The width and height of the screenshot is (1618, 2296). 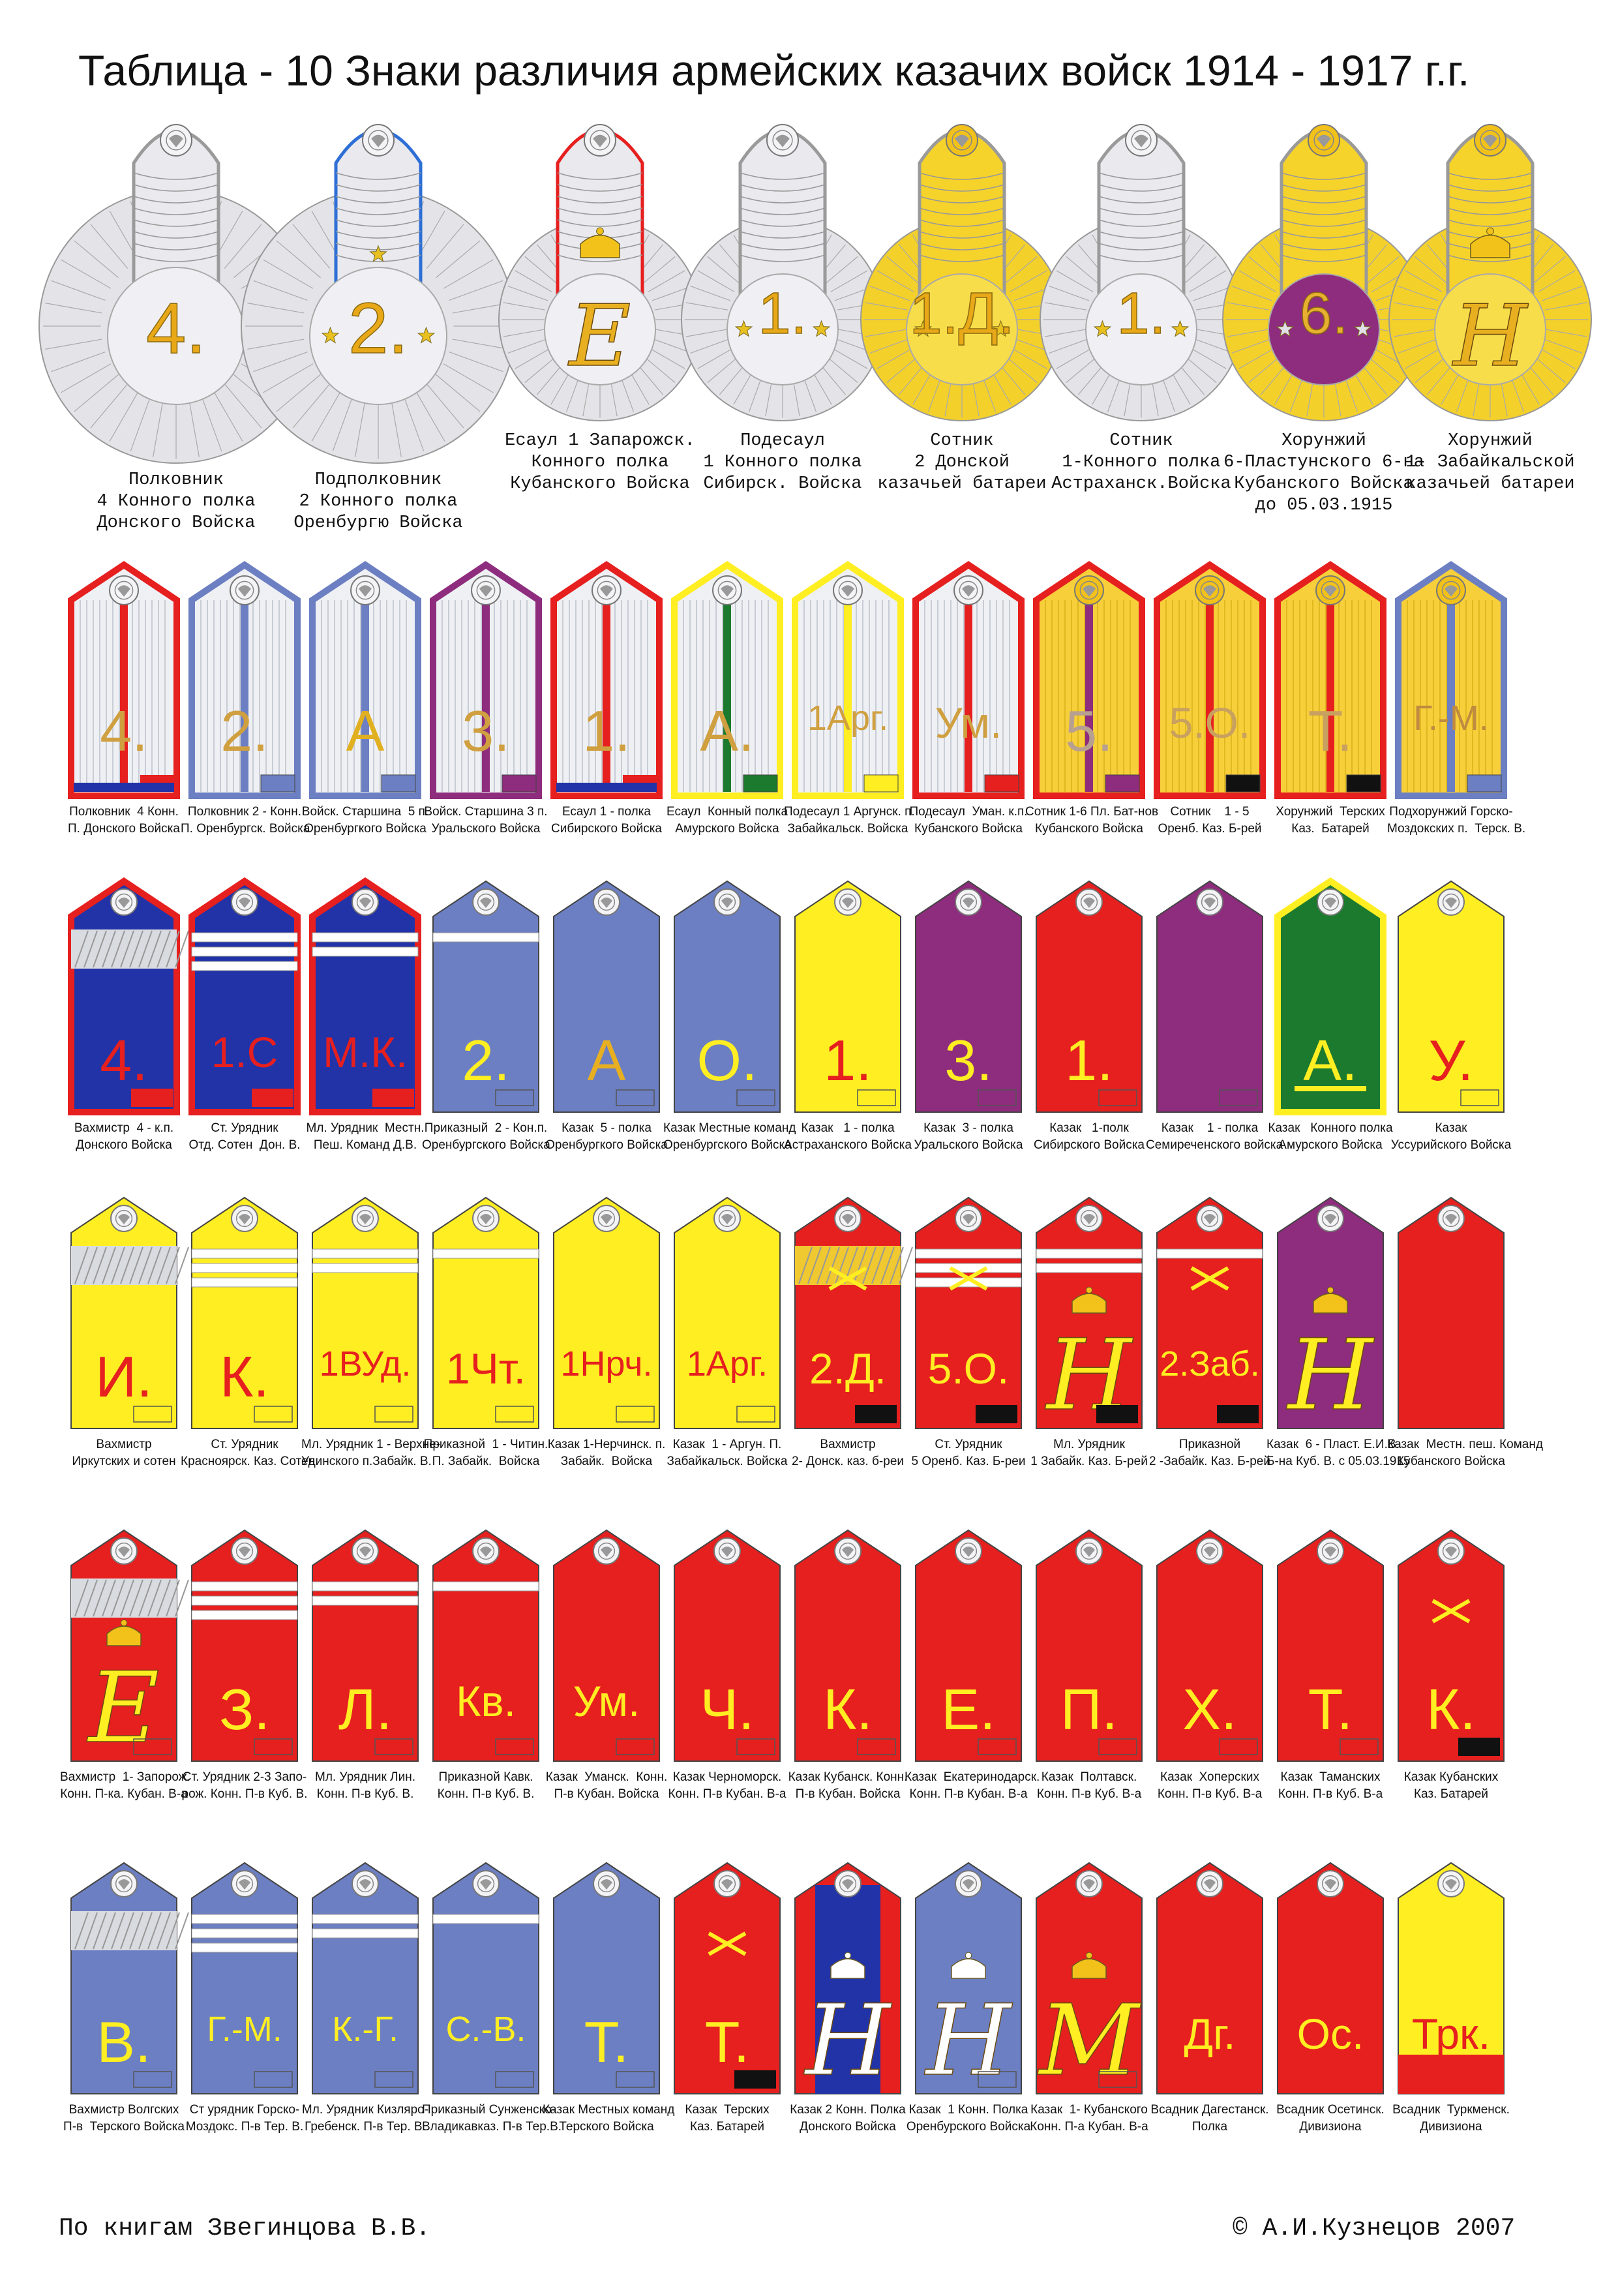 I want to click on board-caption: Казак 2 Конн. Полка Донского Войска, so click(x=848, y=2118).